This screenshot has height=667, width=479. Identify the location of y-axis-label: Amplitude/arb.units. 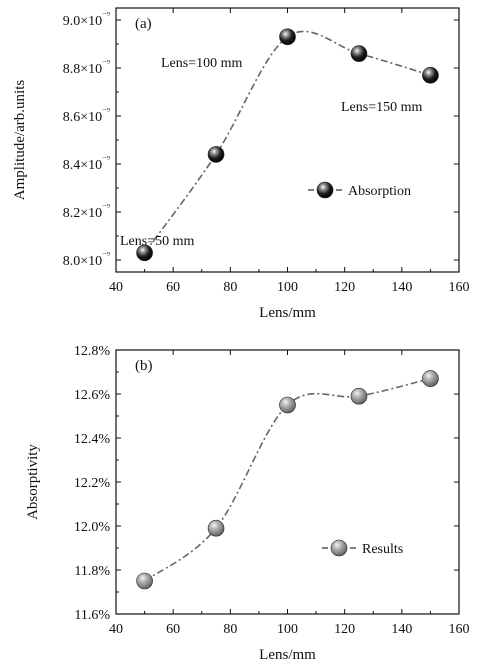
(20, 140).